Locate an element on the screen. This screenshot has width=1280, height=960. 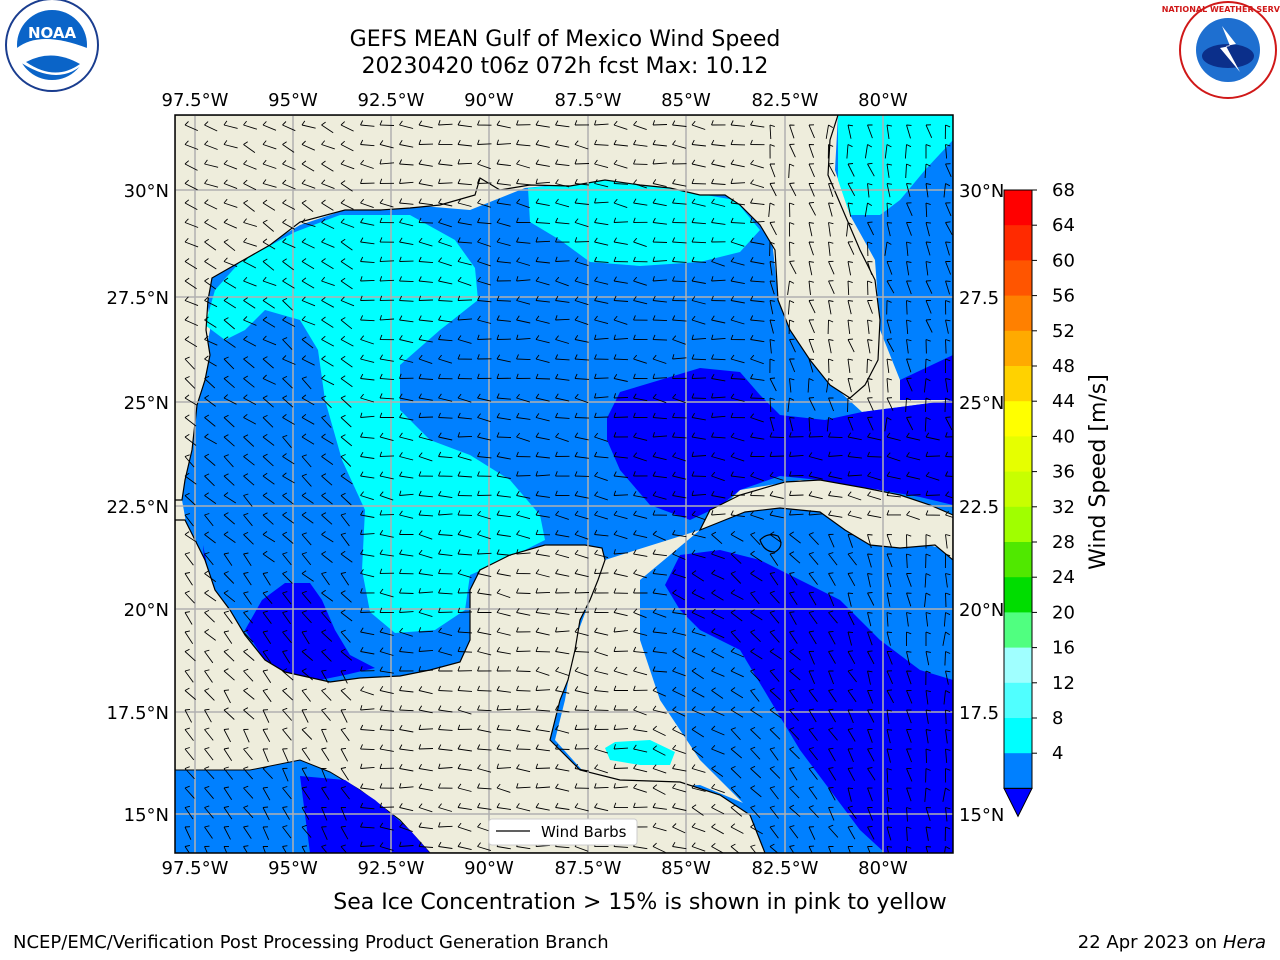
lat-tick-label: 20°N is located at coordinates (146, 610).